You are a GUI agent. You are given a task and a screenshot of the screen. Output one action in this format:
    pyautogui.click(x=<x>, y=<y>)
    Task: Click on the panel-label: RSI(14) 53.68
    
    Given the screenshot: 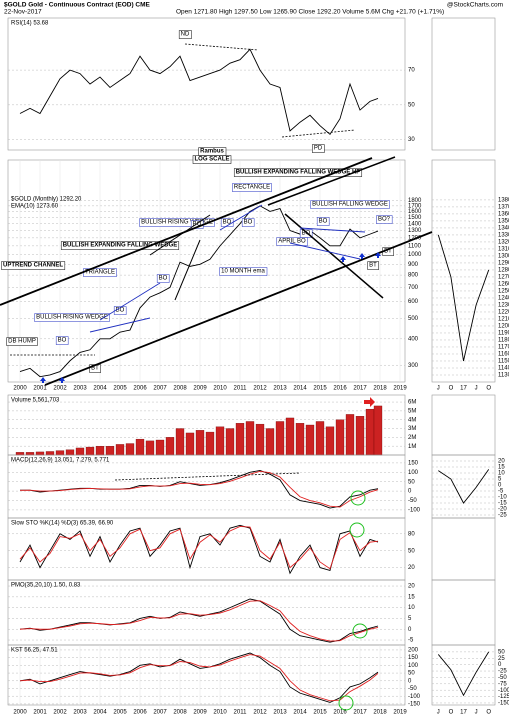 What is the action you would take?
    pyautogui.click(x=30, y=24)
    